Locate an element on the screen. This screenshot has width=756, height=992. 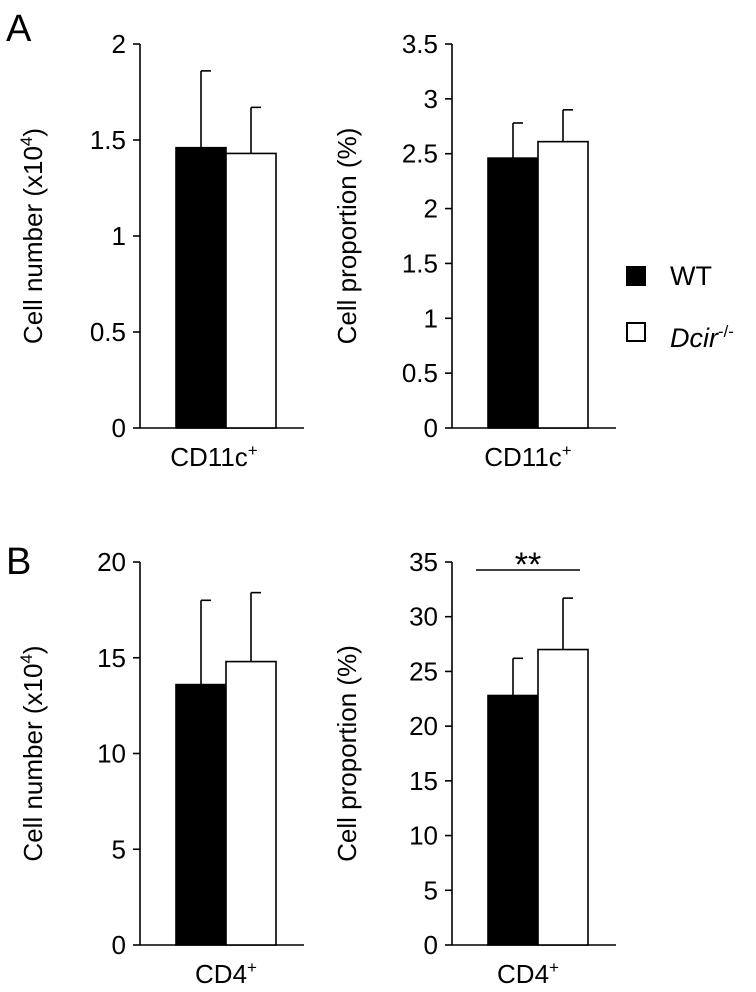
legend-label-dcir: Dcir-/- is located at coordinates (702, 335).